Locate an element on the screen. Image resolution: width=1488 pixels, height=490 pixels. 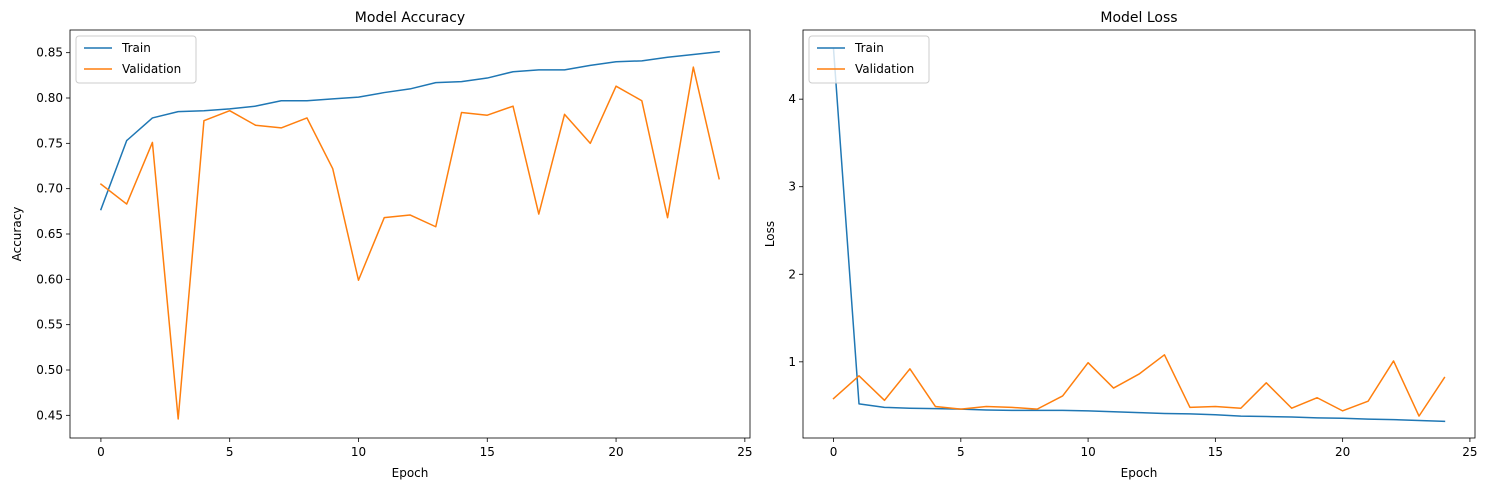
y-tick-label: 0.50 is located at coordinates (49, 370).